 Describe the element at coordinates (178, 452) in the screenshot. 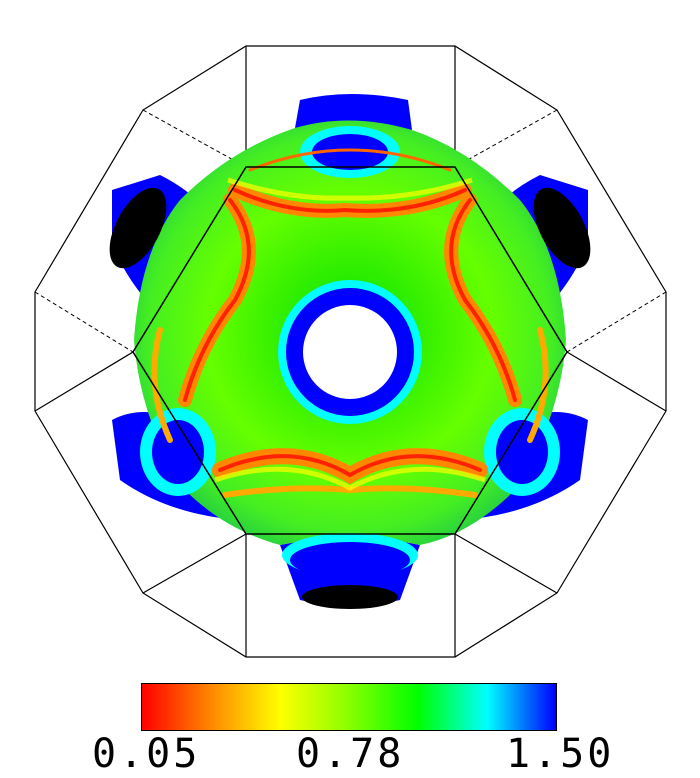

I see `pocket-lower-left` at that location.